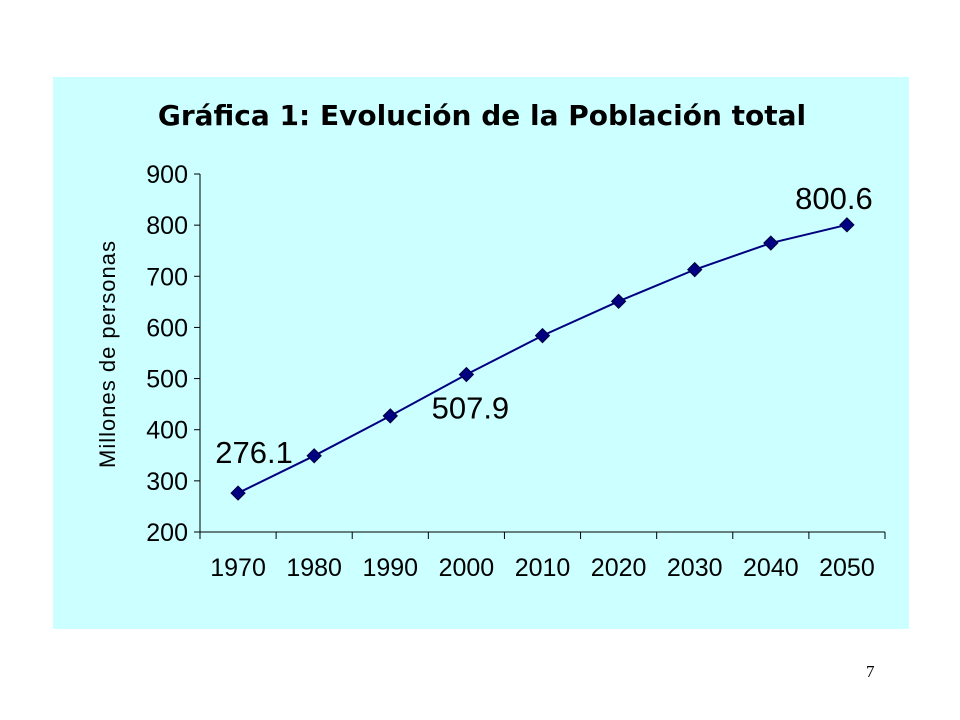  What do you see at coordinates (695, 269) in the screenshot?
I see `data-point-2030` at bounding box center [695, 269].